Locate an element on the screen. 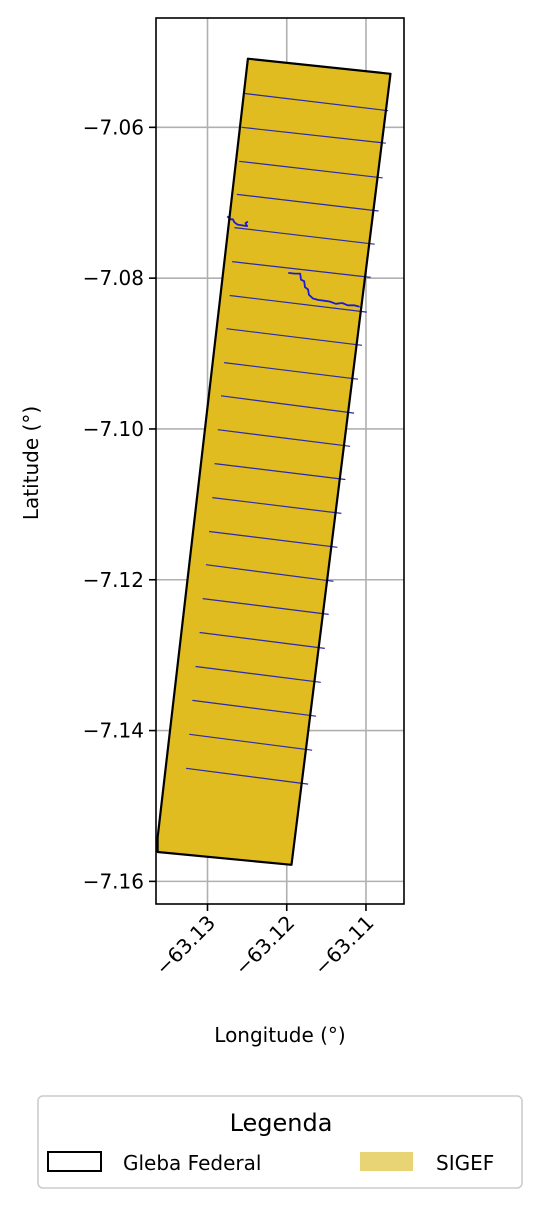  legend-swatch-gleba-federal is located at coordinates (74, 1161).